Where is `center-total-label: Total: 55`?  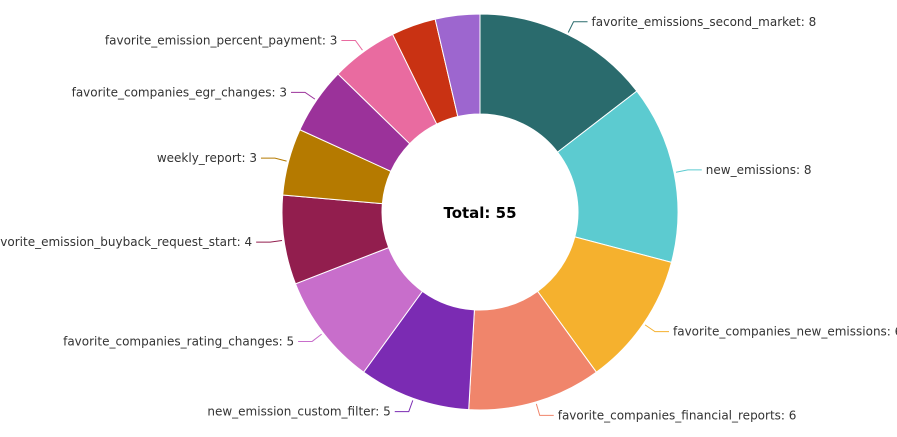
center-total-label: Total: 55 is located at coordinates (479, 213).